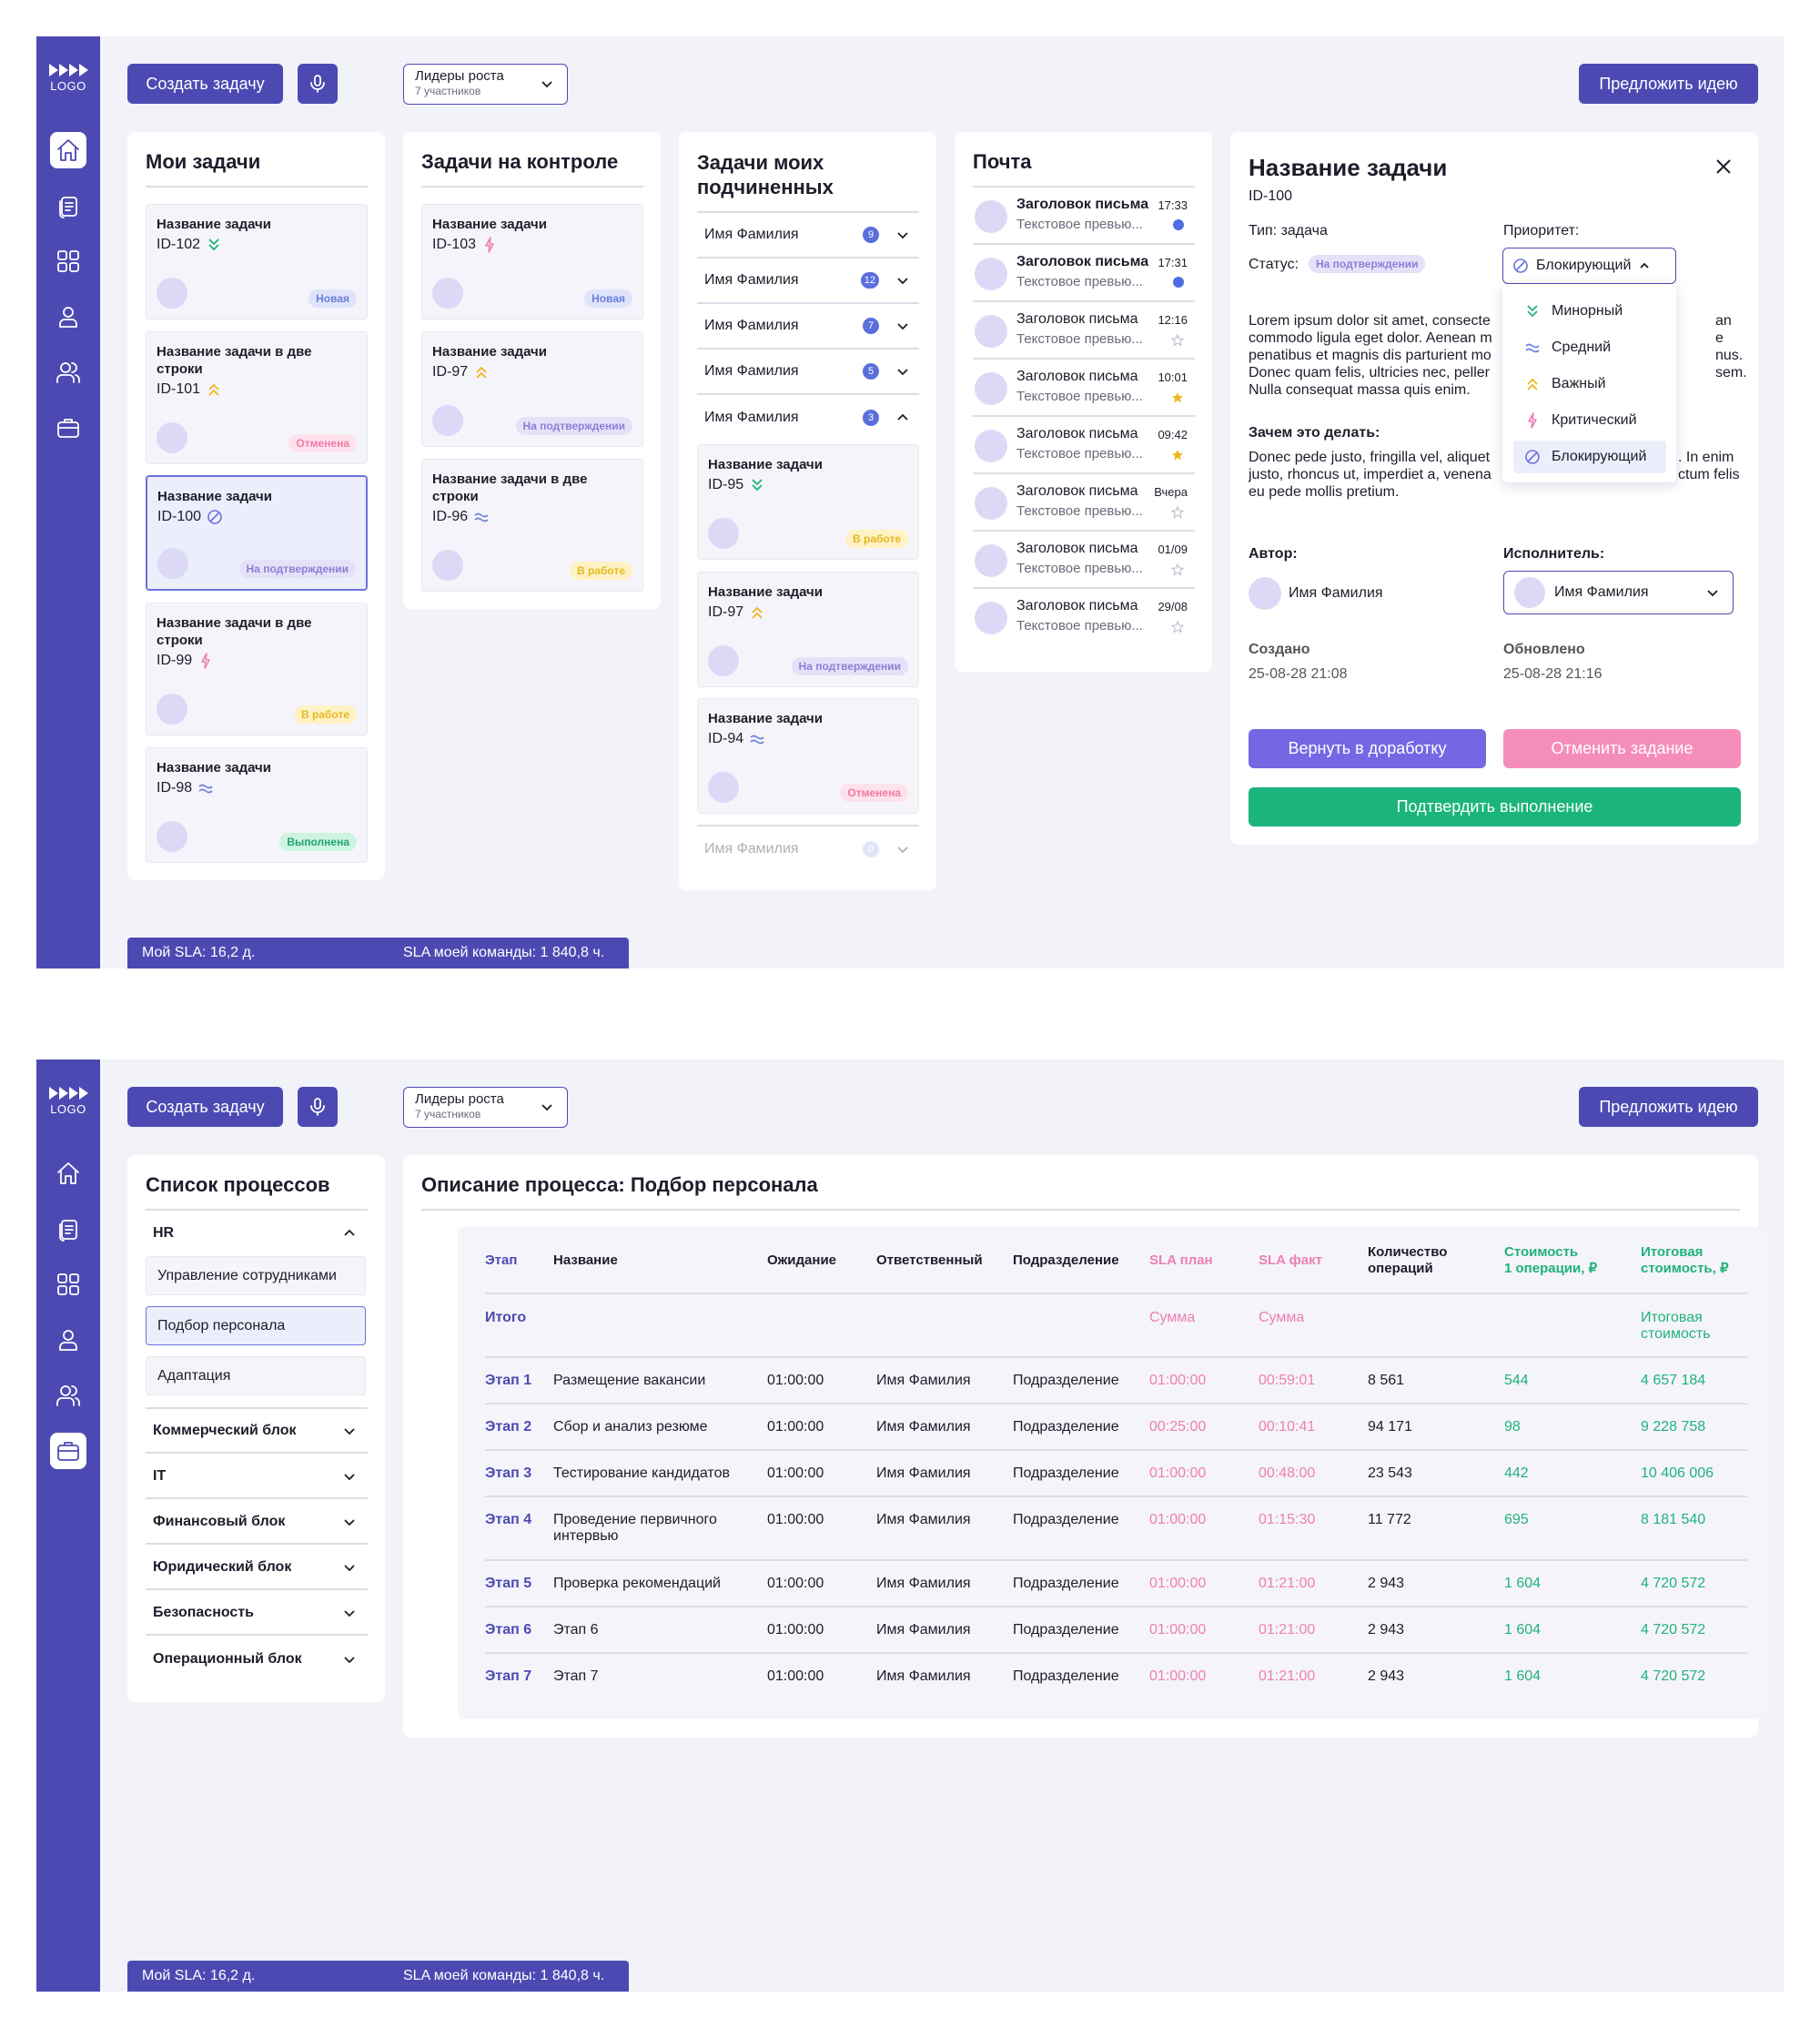 This screenshot has width=1820, height=2028. Describe the element at coordinates (1173, 549) in the screenshot. I see `mail-time: 01/09` at that location.